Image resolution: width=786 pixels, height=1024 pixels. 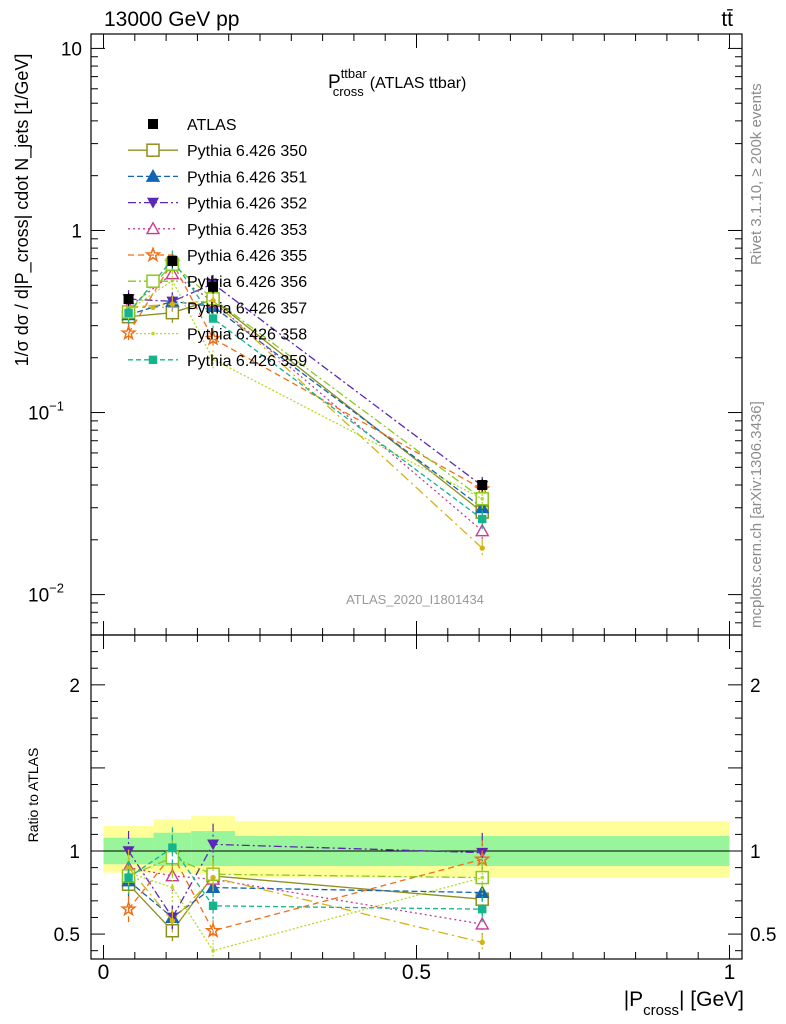 I want to click on atlas-data-points, so click(x=305, y=373).